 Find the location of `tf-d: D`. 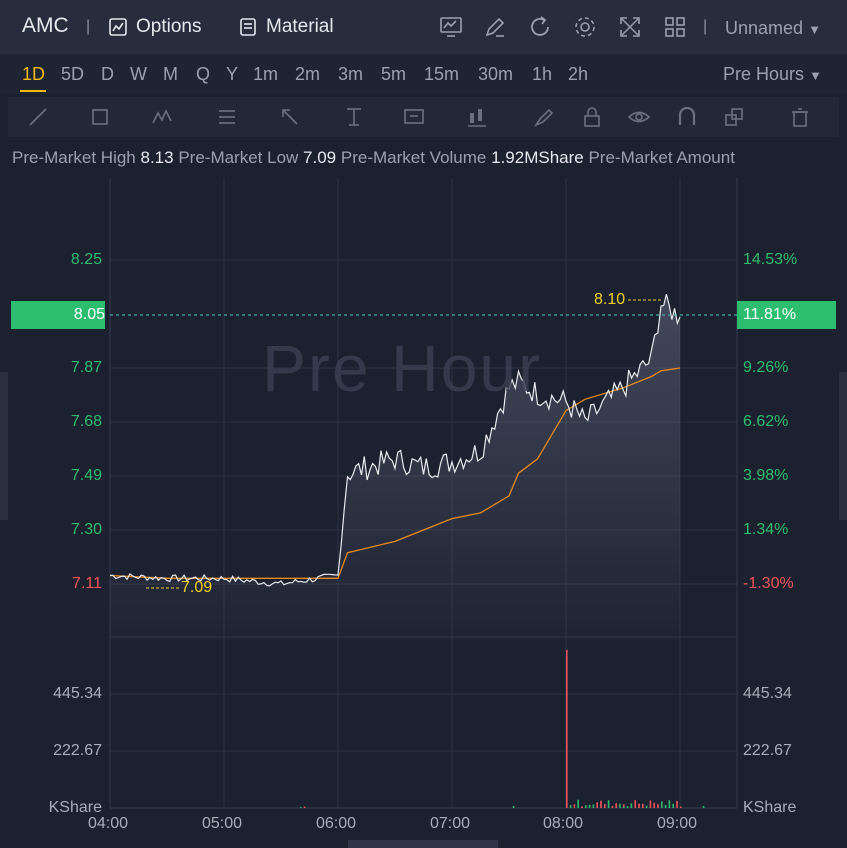

tf-d: D is located at coordinates (107, 74).